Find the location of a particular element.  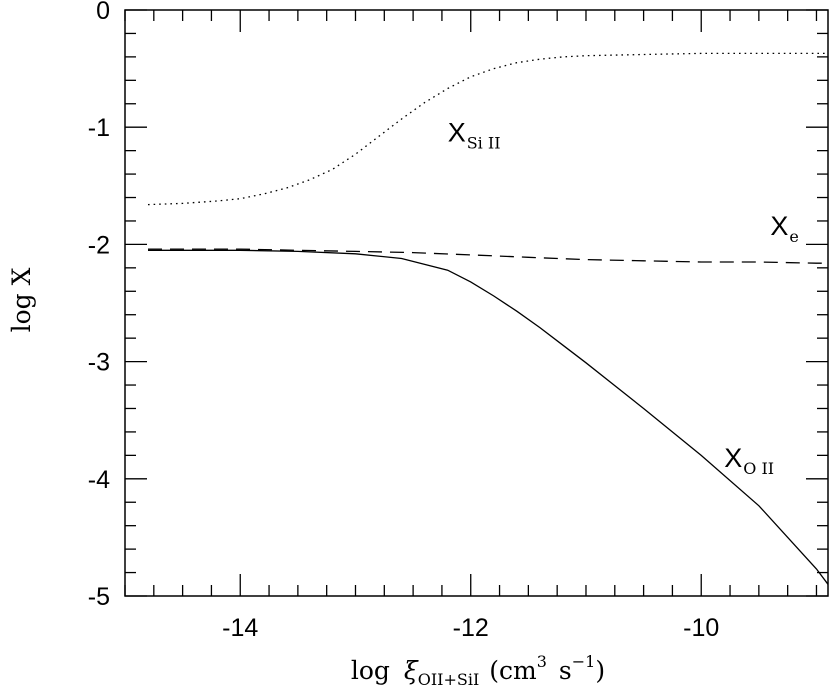

x-axis-label-symbol: ξ is located at coordinates (411, 670).